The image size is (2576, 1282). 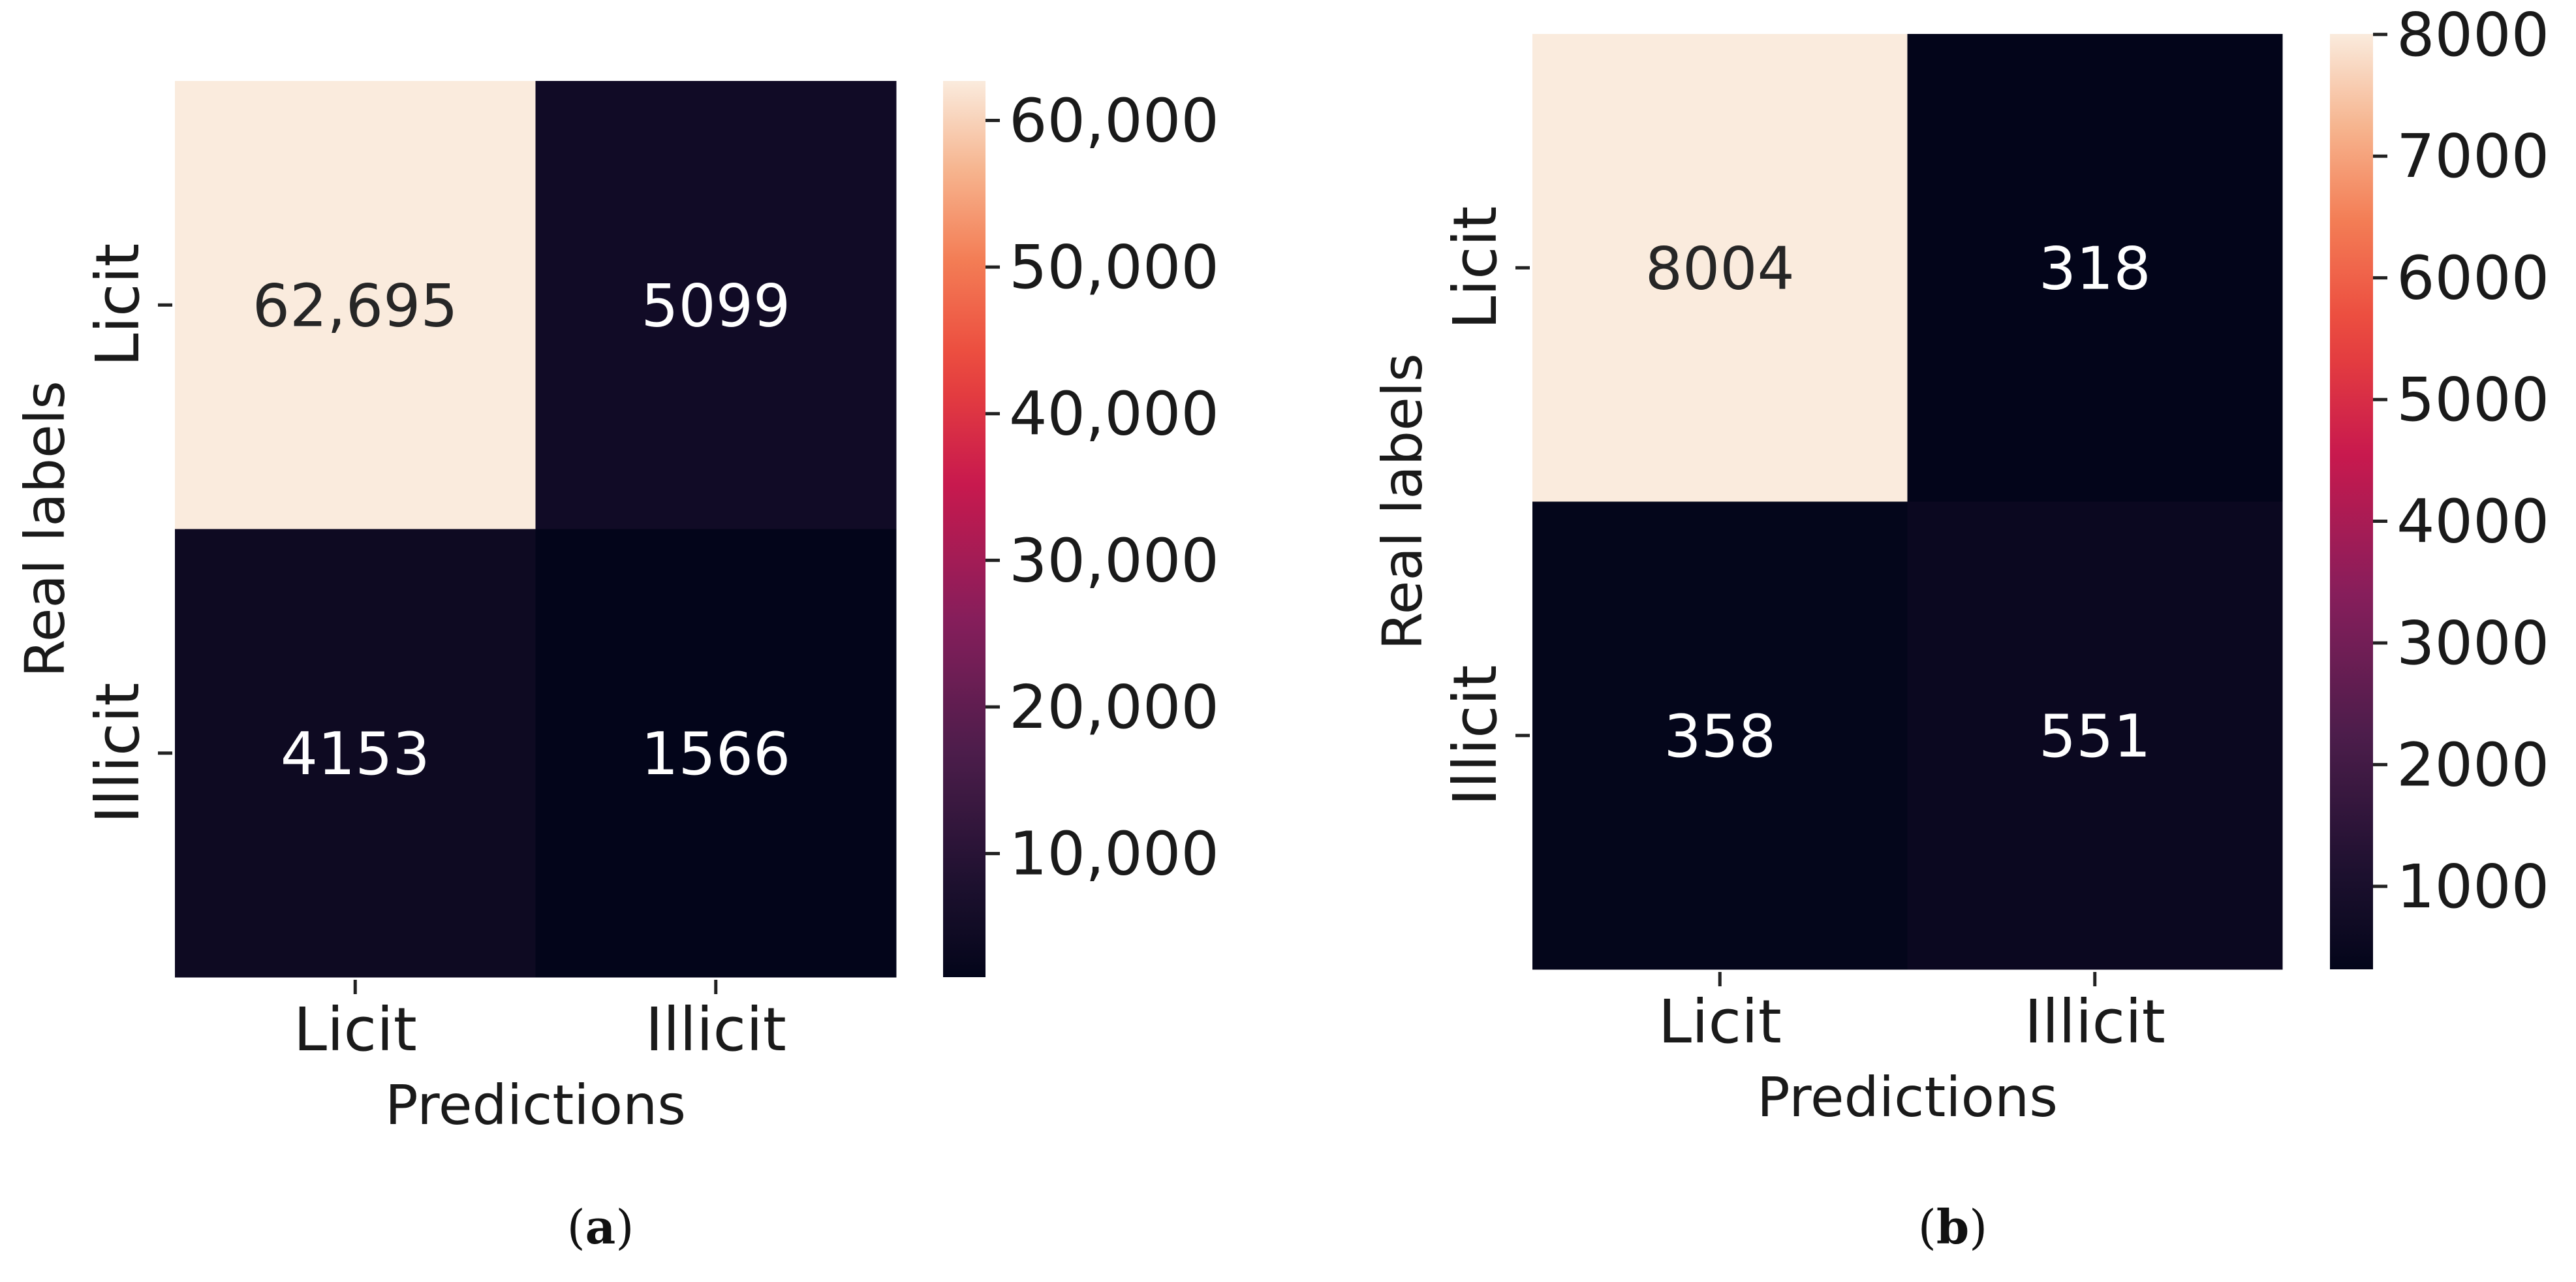 I want to click on cell-value-label: 358, so click(x=1720, y=736).